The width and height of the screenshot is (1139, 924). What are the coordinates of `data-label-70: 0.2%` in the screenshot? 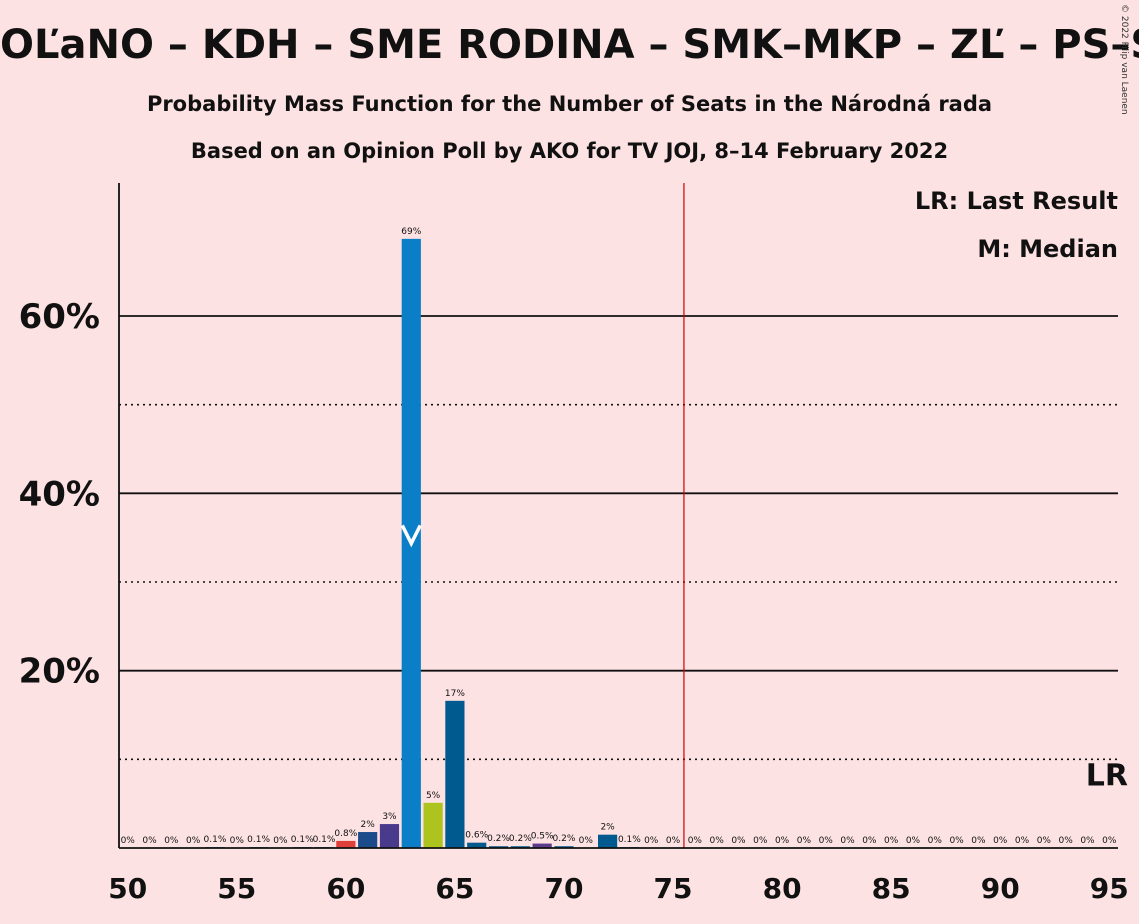 It's located at (564, 839).